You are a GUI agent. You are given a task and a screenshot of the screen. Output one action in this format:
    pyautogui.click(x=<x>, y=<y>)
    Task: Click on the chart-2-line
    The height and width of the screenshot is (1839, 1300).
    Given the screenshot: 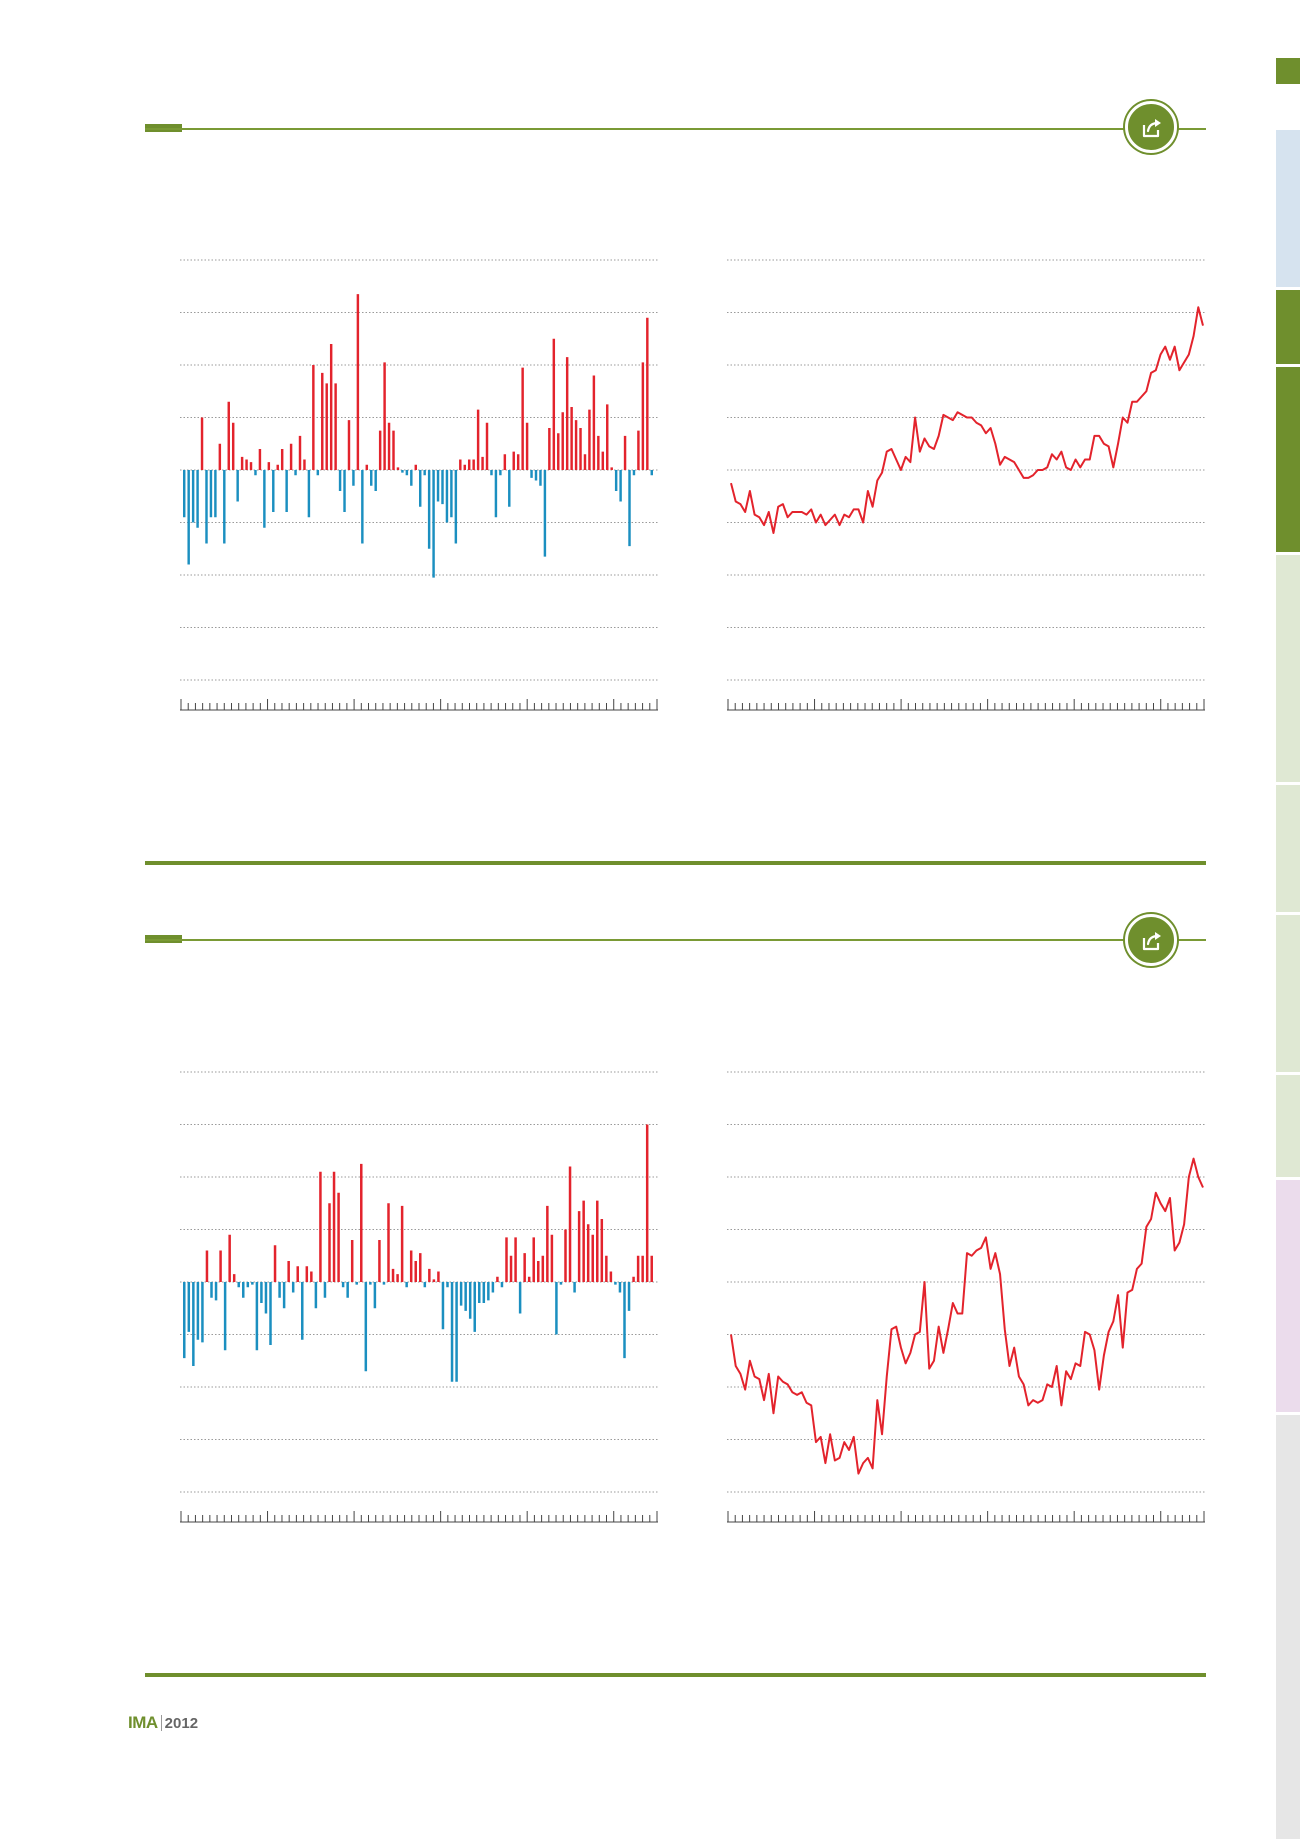 What is the action you would take?
    pyautogui.click(x=967, y=484)
    